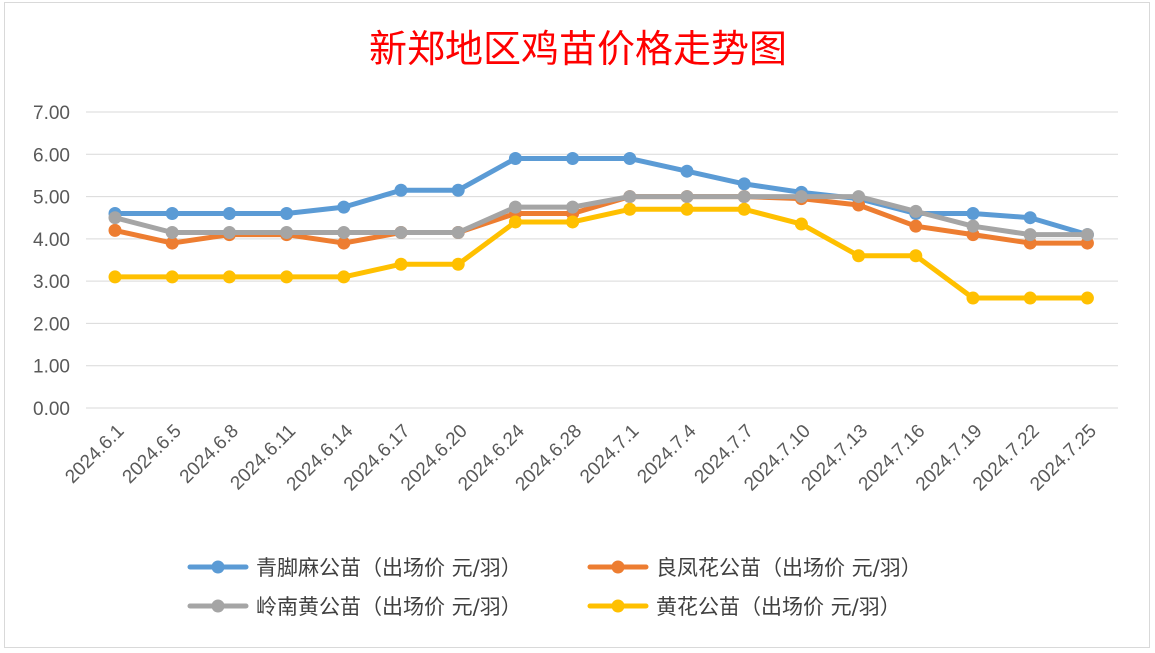 The image size is (1155, 653). I want to click on legend-label: 青脚麻公苗（出场价 元/羽）, so click(389, 568).